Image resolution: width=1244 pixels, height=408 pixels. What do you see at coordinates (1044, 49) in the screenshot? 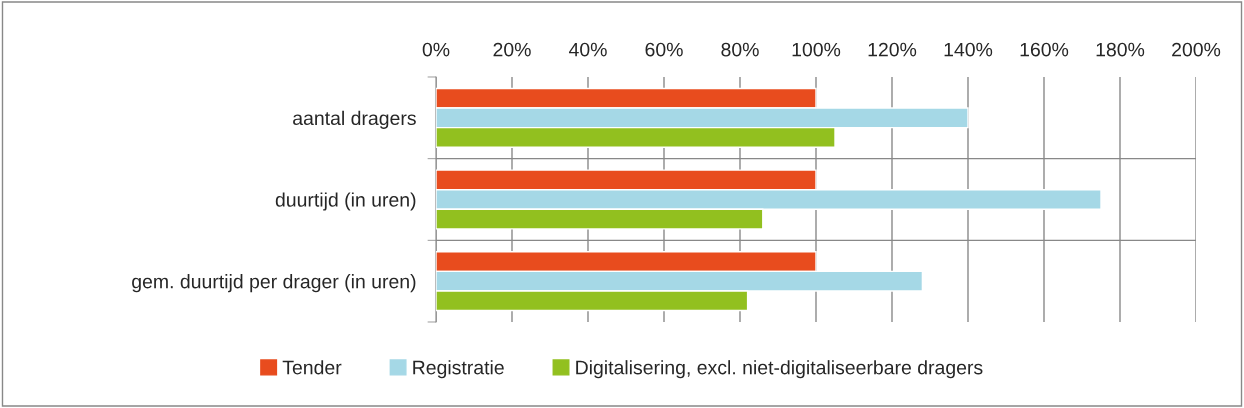
I see `x-tick-label: 160%` at bounding box center [1044, 49].